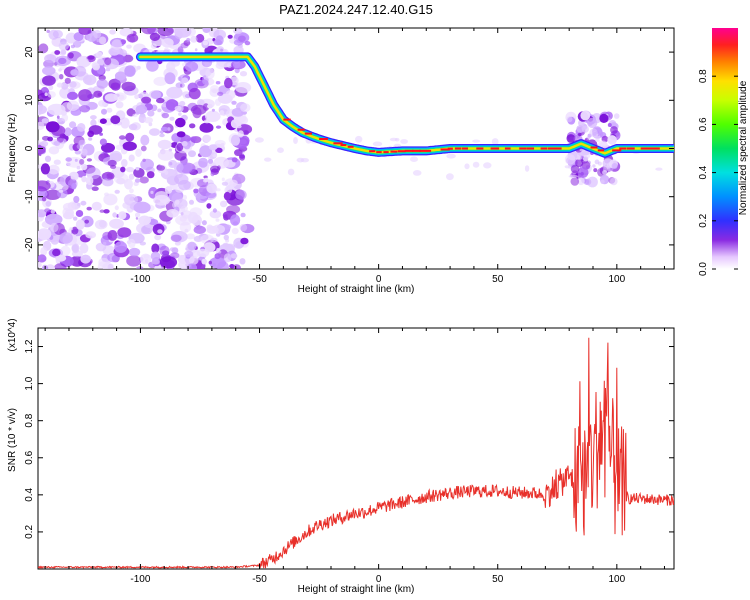 Image resolution: width=750 pixels, height=600 pixels. I want to click on x-tick-label: 0, so click(379, 579).